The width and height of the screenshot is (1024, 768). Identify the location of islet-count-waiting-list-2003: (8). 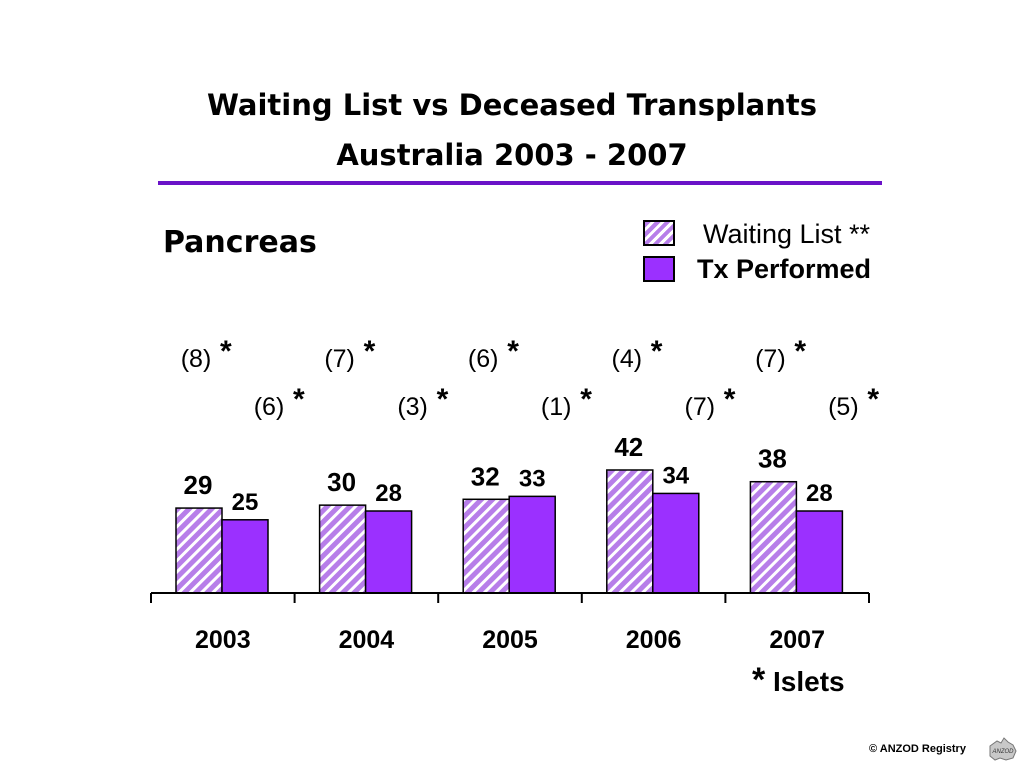
(196, 359).